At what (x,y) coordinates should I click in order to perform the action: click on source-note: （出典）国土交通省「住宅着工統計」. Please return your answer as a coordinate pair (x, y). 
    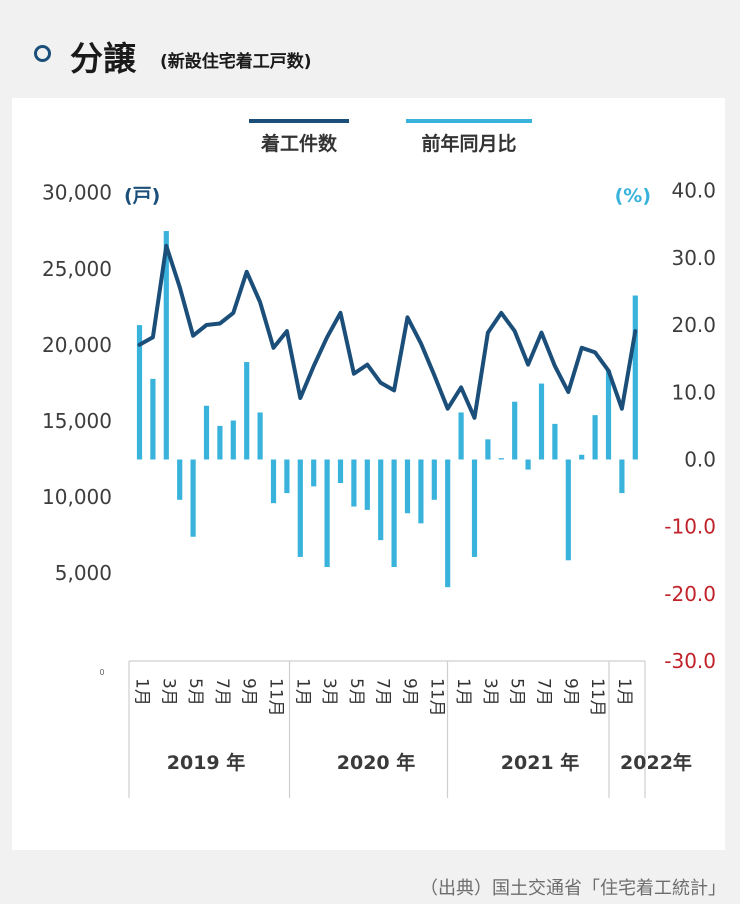
    Looking at the image, I should click on (573, 888).